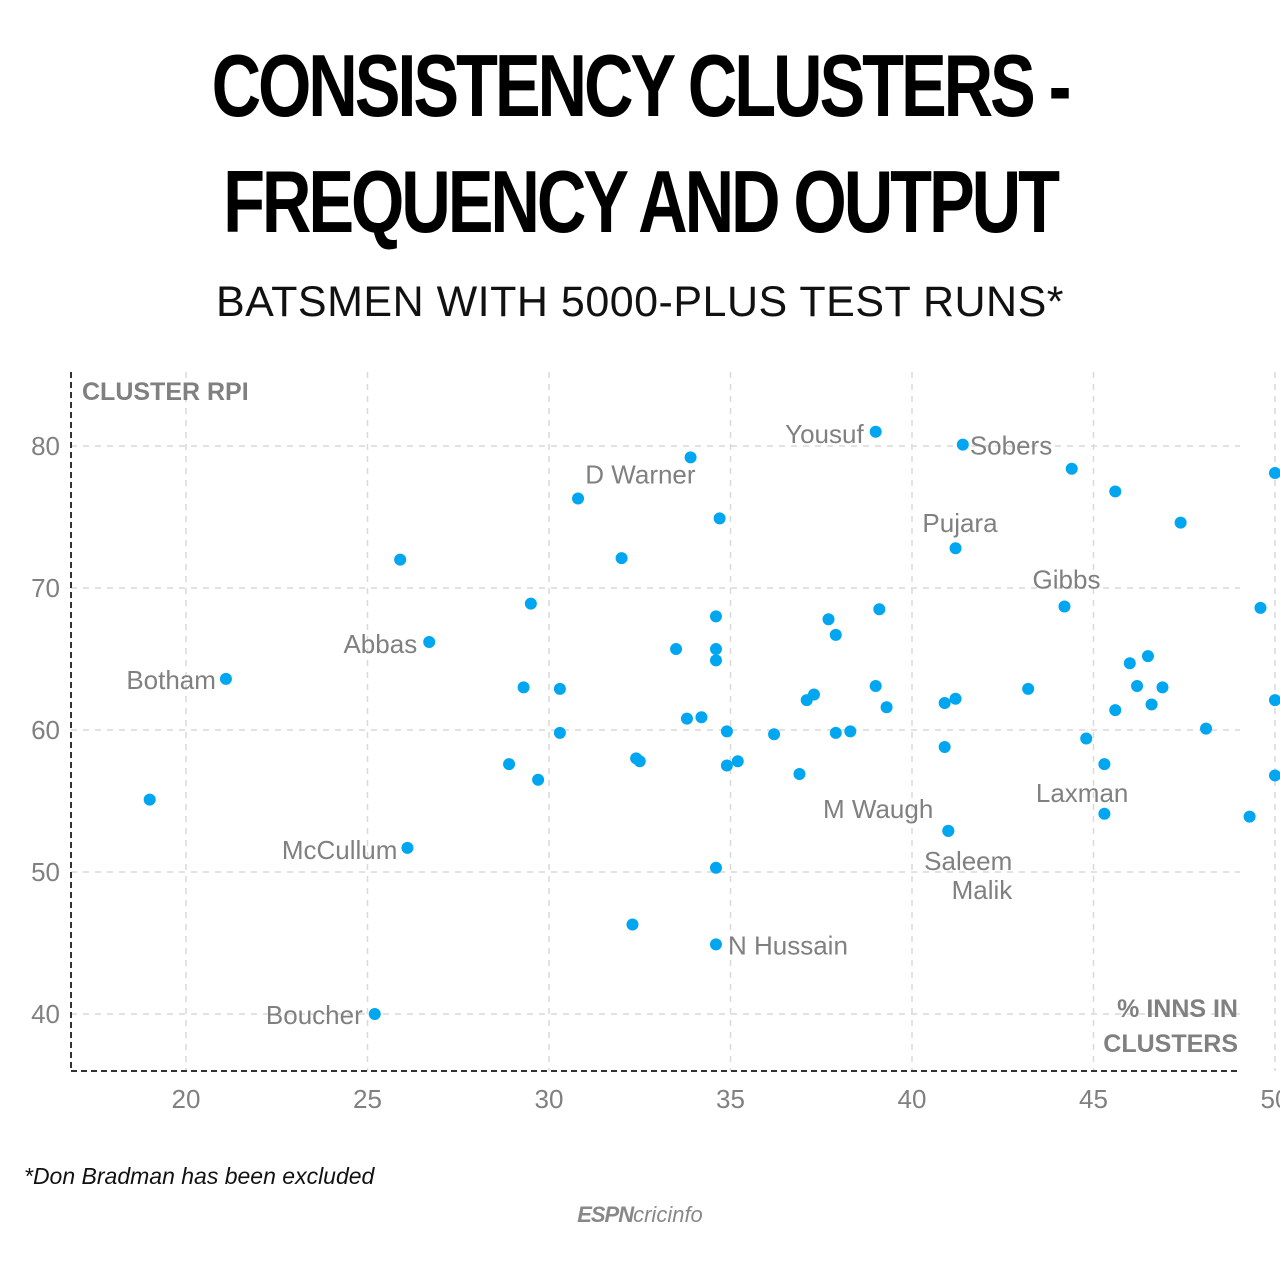 This screenshot has width=1280, height=1280. Describe the element at coordinates (165, 392) in the screenshot. I see `y-axis-label: CLUSTER RPI` at that location.